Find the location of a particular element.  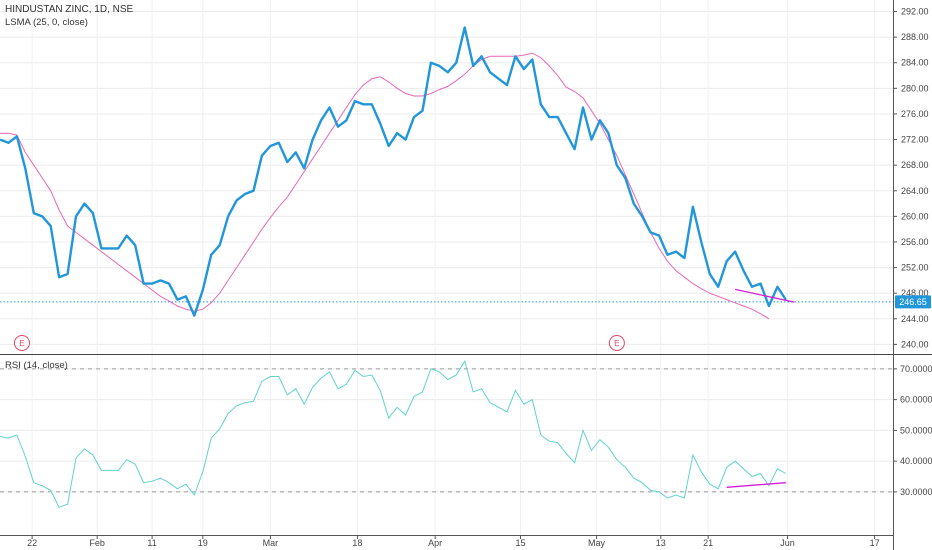

rsi-tick-label: 40.0000 is located at coordinates (916, 461).